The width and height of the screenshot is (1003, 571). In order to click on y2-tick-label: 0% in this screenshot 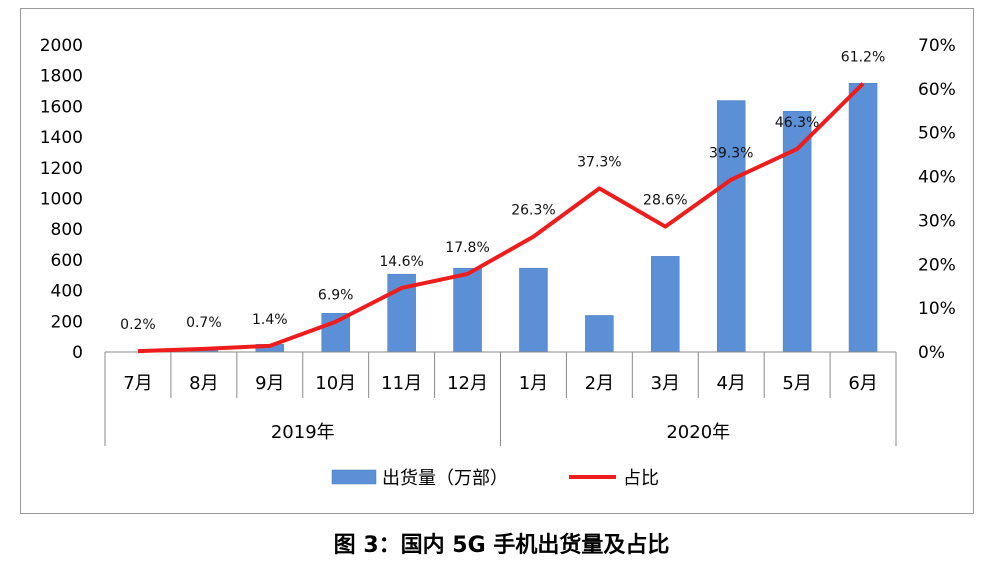, I will do `click(931, 353)`.